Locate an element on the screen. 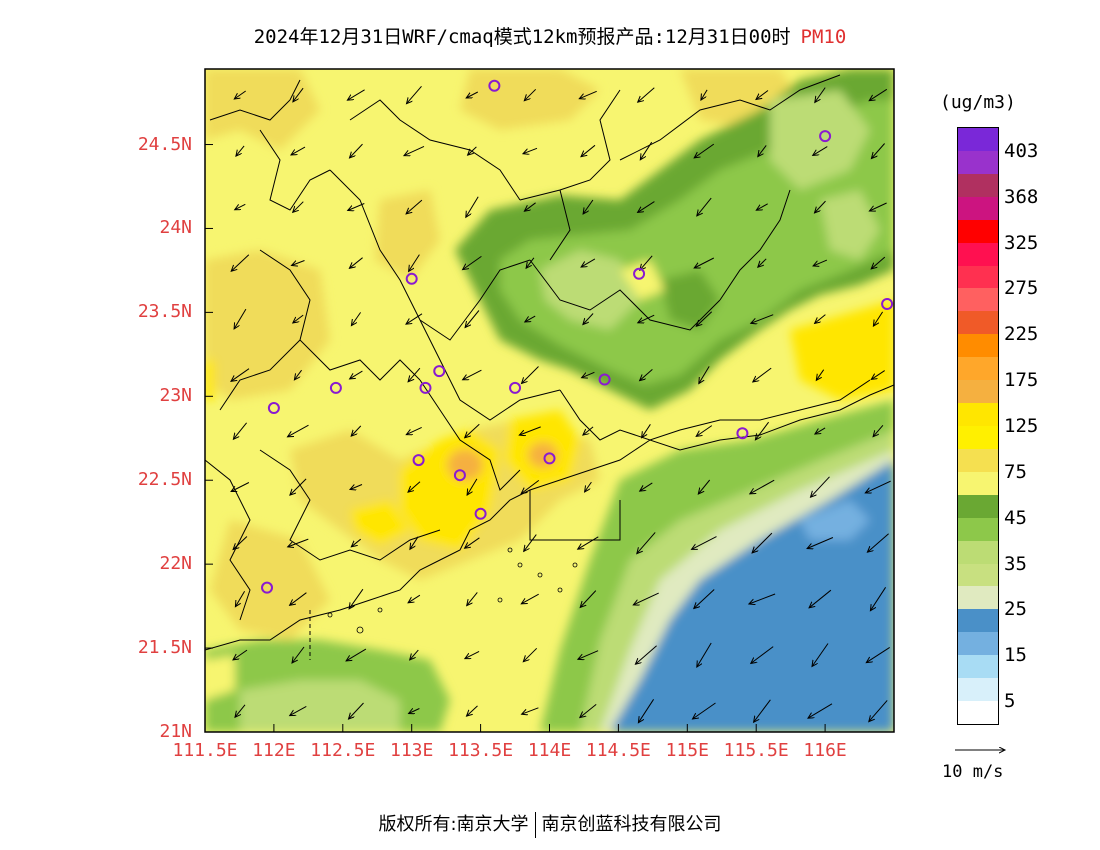  wind-reference-label: 10 m/s is located at coordinates (973, 772).